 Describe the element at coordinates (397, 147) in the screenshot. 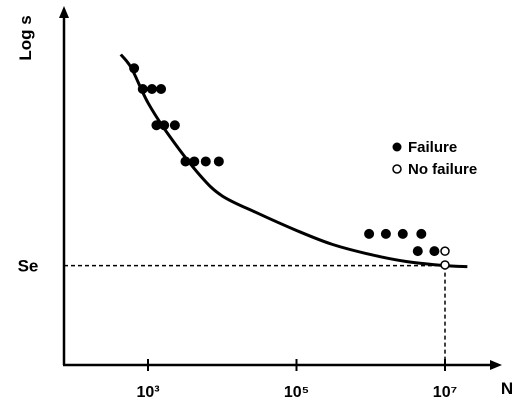

I see `legend-failure-marker` at that location.